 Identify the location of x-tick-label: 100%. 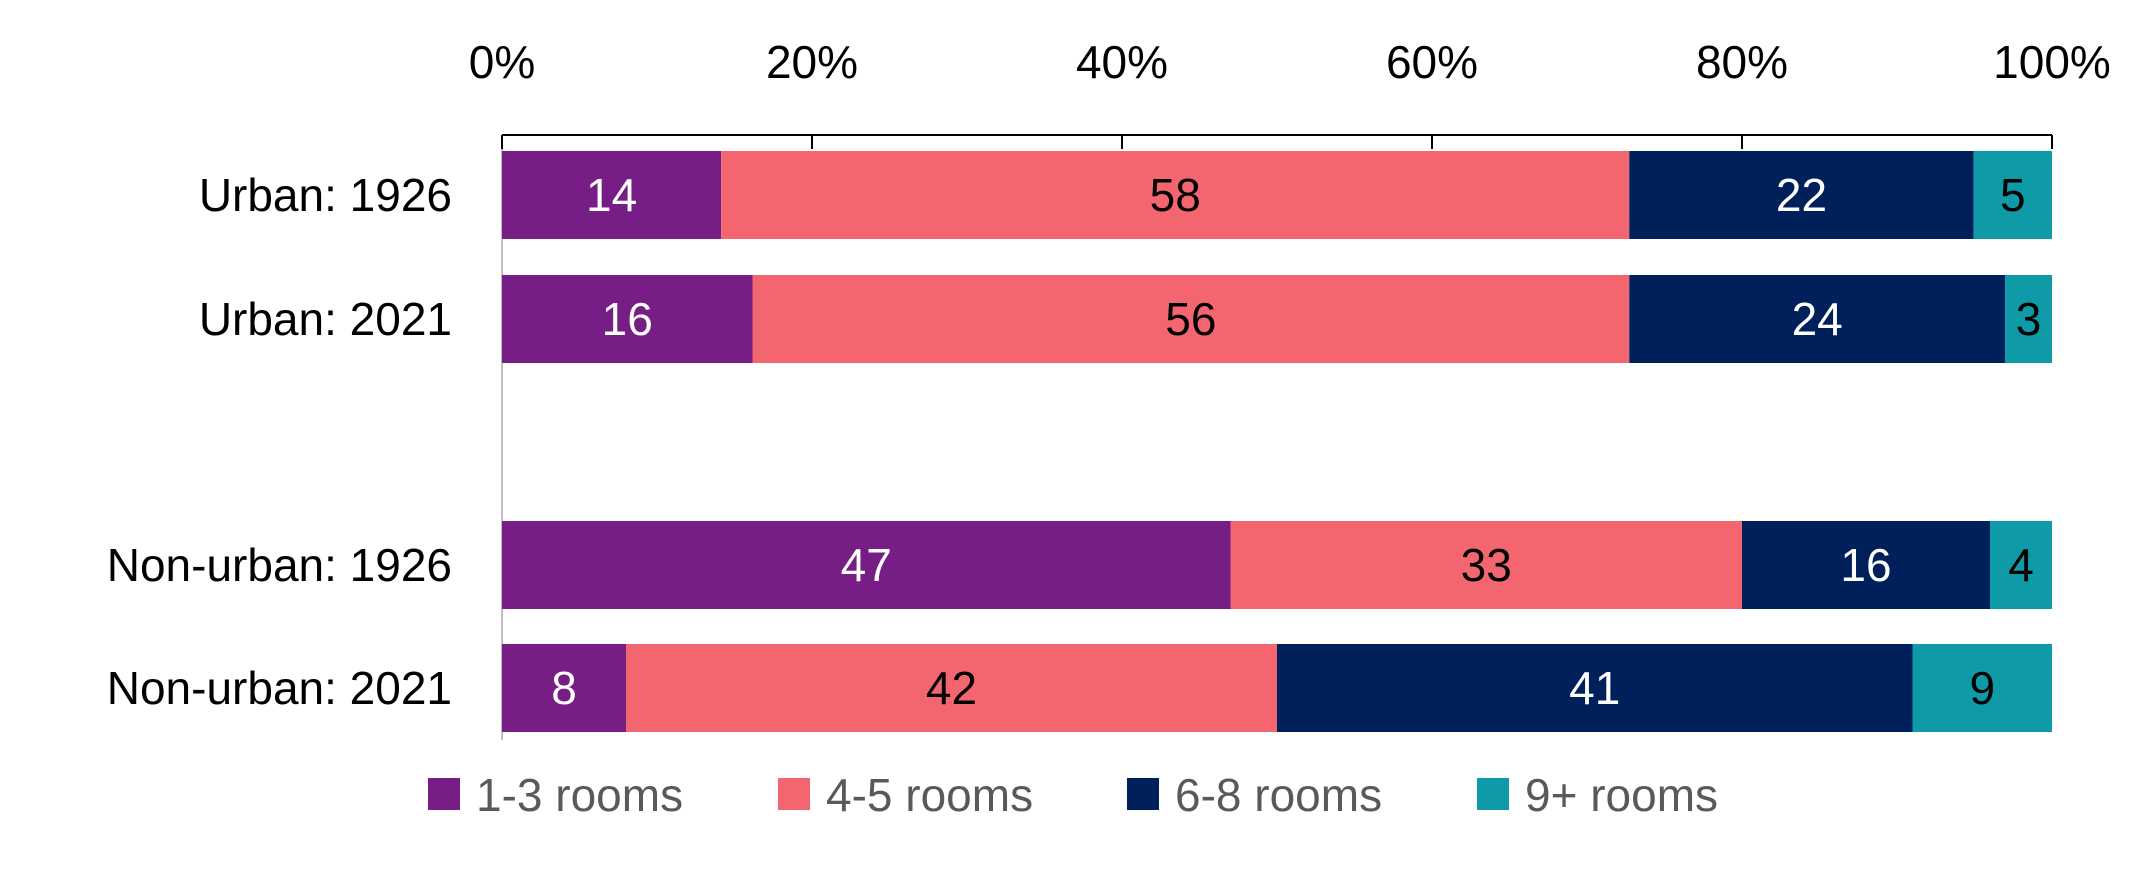
(2052, 62).